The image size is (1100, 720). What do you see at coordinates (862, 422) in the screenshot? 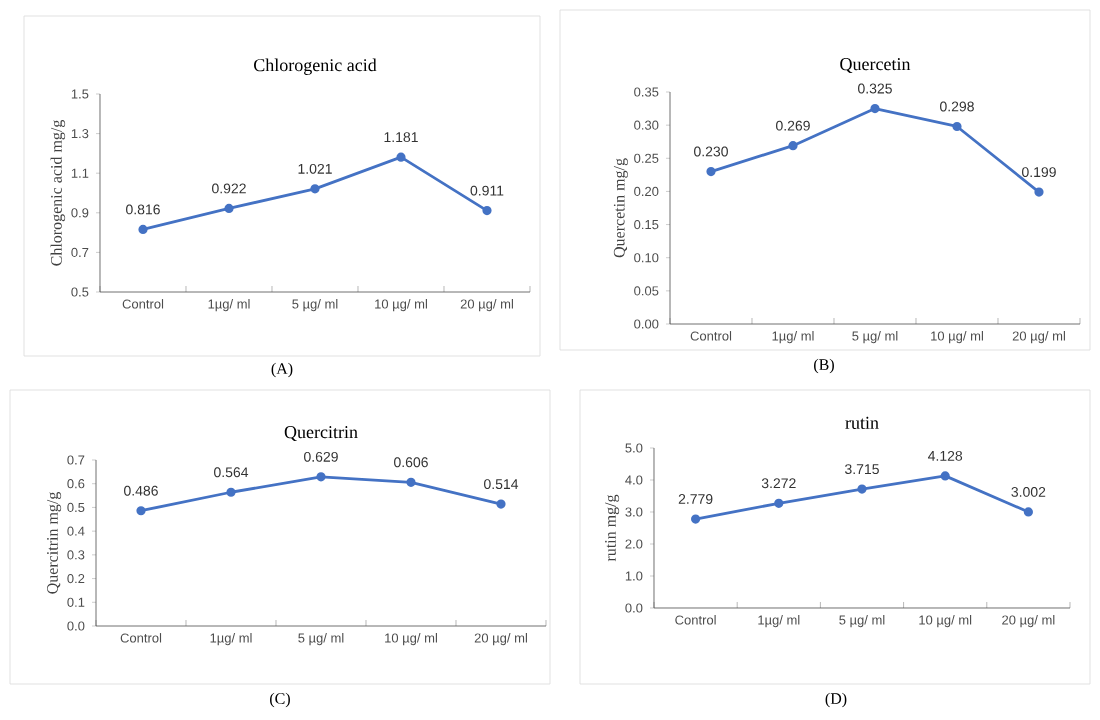
I see `chart-title: rutin` at bounding box center [862, 422].